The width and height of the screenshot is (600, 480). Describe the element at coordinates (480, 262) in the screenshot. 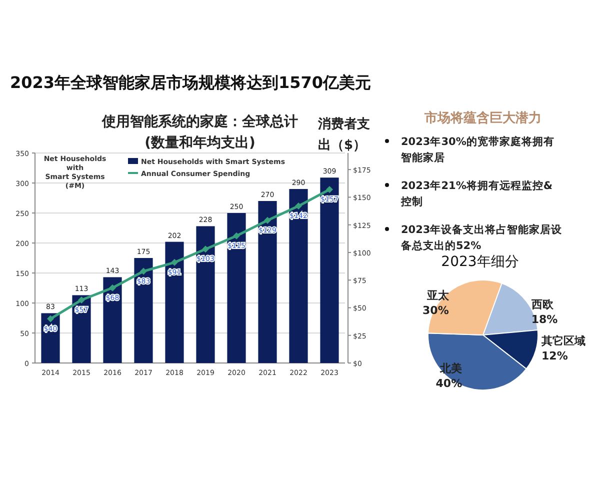

I see `chart-title: 2023年细分` at that location.